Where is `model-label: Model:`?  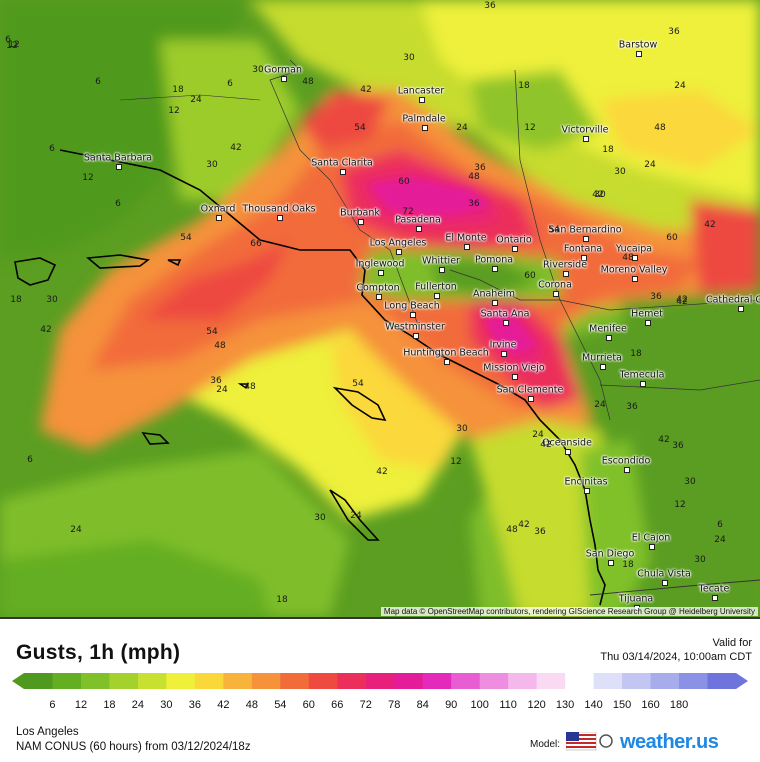 model-label: Model: is located at coordinates (545, 744).